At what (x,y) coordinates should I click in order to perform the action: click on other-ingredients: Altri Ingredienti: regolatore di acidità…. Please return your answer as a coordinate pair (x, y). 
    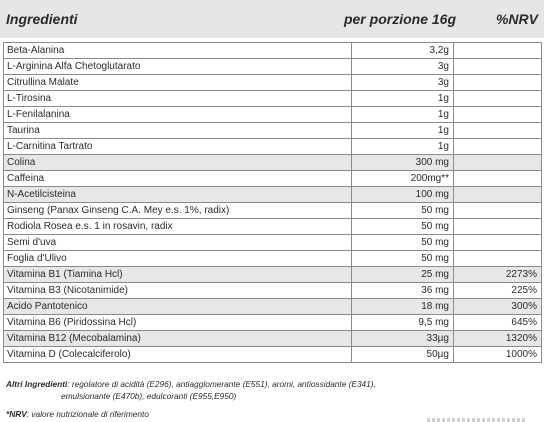
    Looking at the image, I should click on (271, 390).